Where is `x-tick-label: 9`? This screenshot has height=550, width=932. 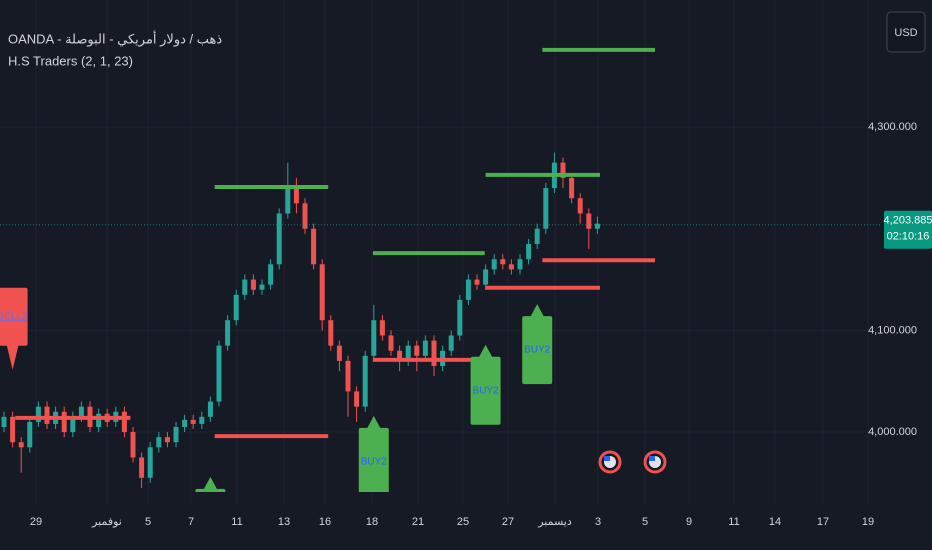
x-tick-label: 9 is located at coordinates (689, 522).